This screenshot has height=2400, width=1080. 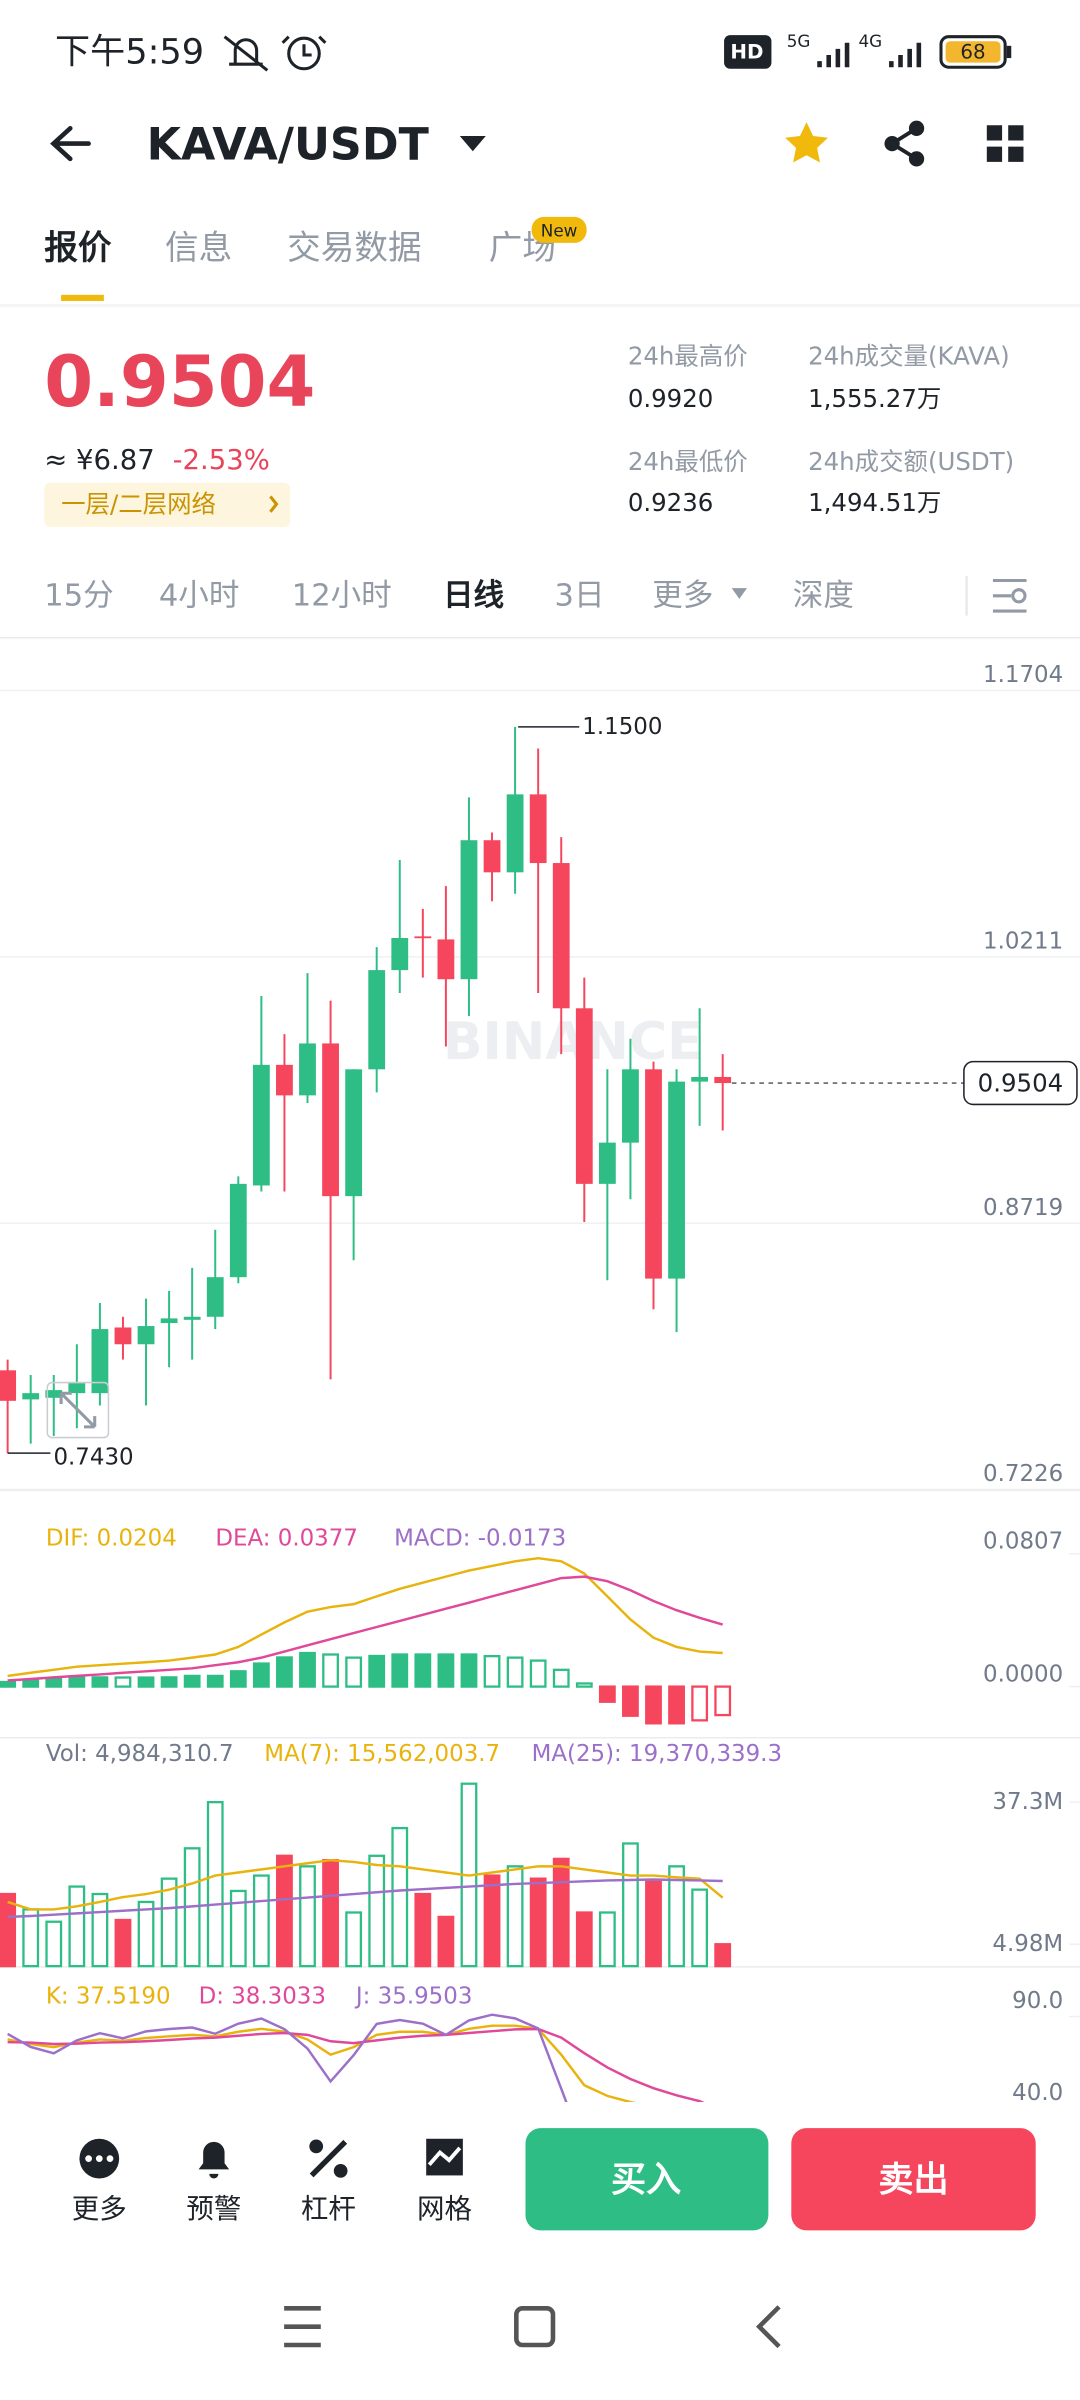 What do you see at coordinates (287, 2058) in the screenshot?
I see `j-line` at bounding box center [287, 2058].